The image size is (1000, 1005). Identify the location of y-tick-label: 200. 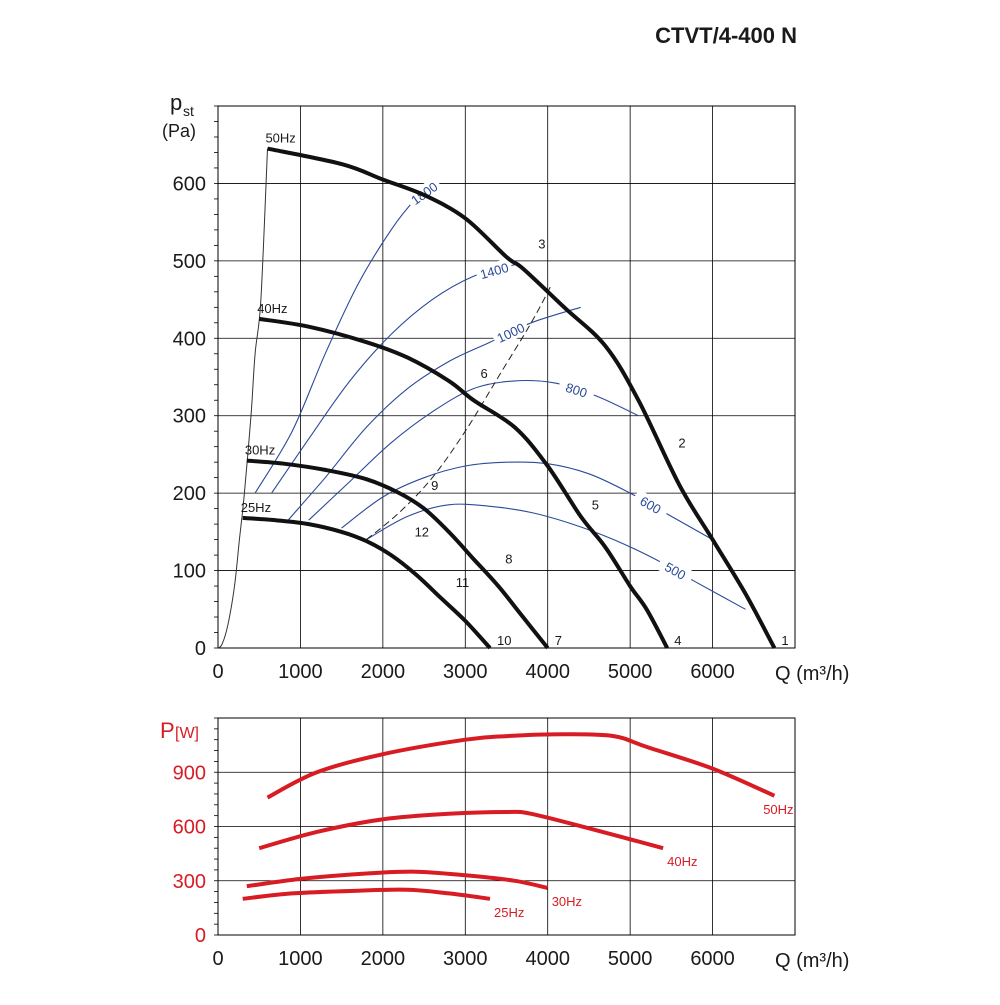
(189, 494).